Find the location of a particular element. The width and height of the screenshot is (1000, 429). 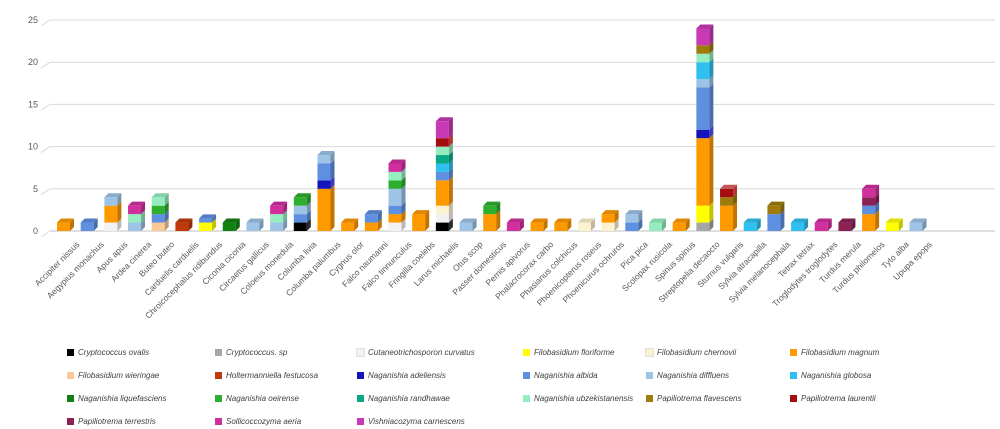

legend-label: Naganishia randhawae is located at coordinates (409, 398).